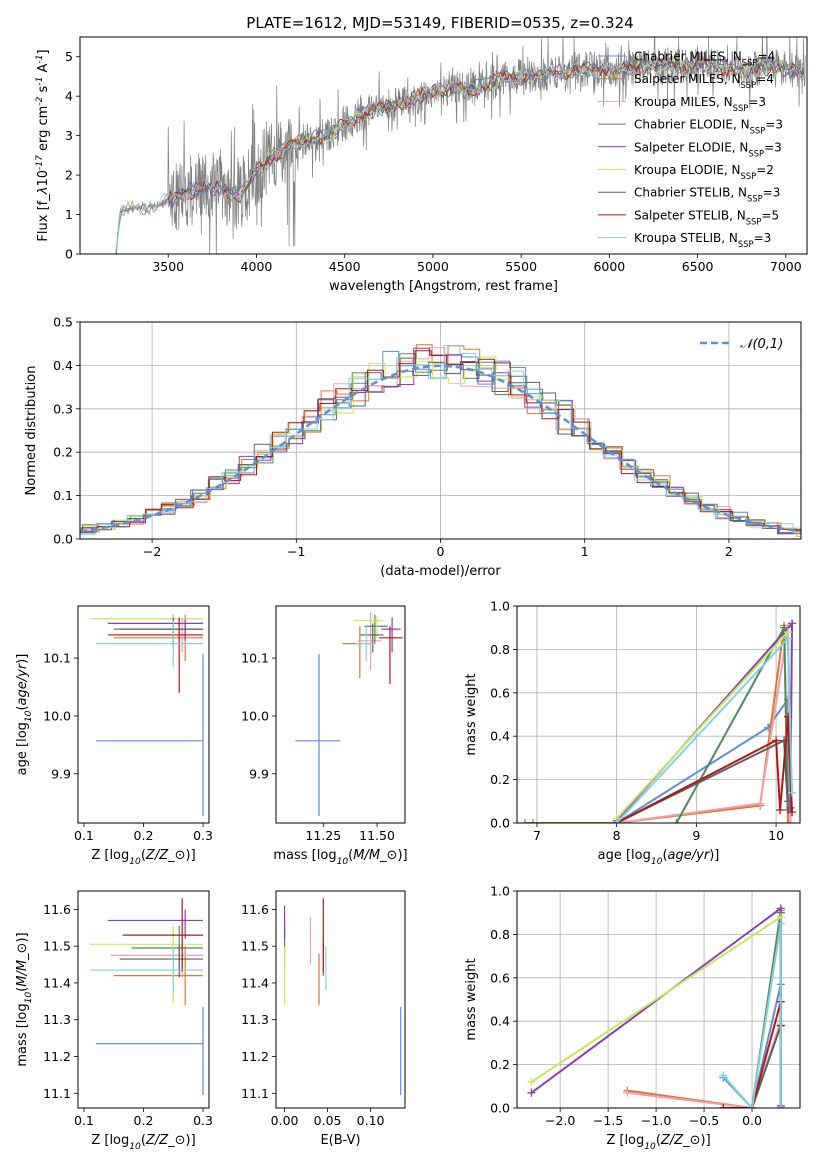  I want to click on weight-marker-salpeter-stelib, so click(780, 809).